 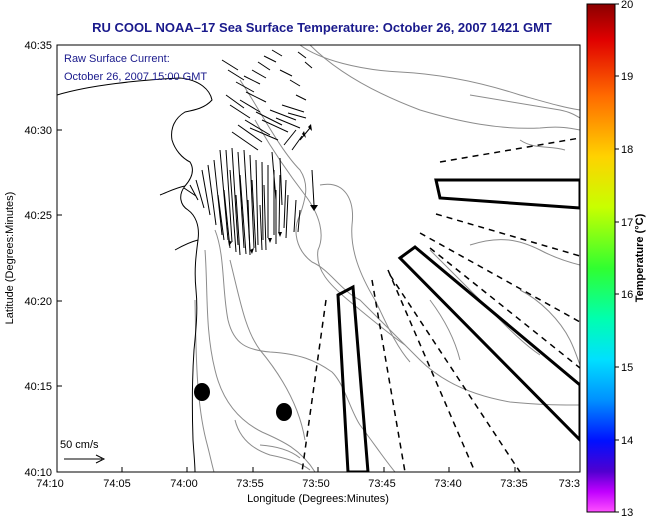 I want to click on y-tick-label: 40:10, so click(x=38, y=473).